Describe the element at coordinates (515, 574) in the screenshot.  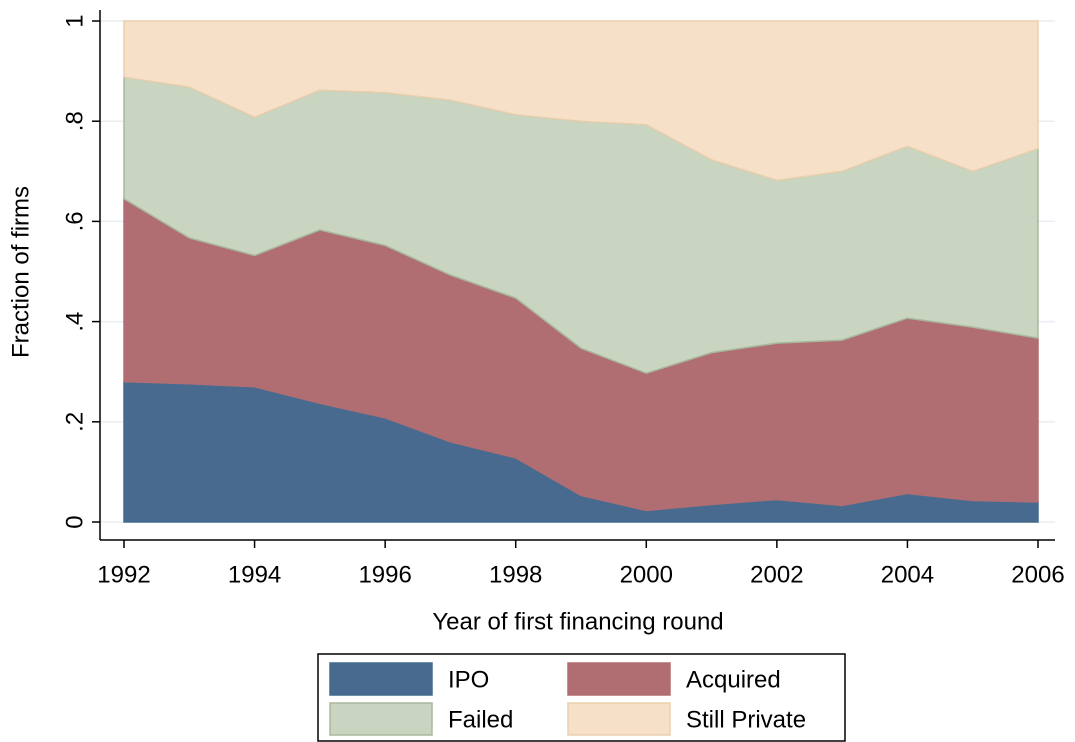
I see `x-tick-label: 1998` at that location.